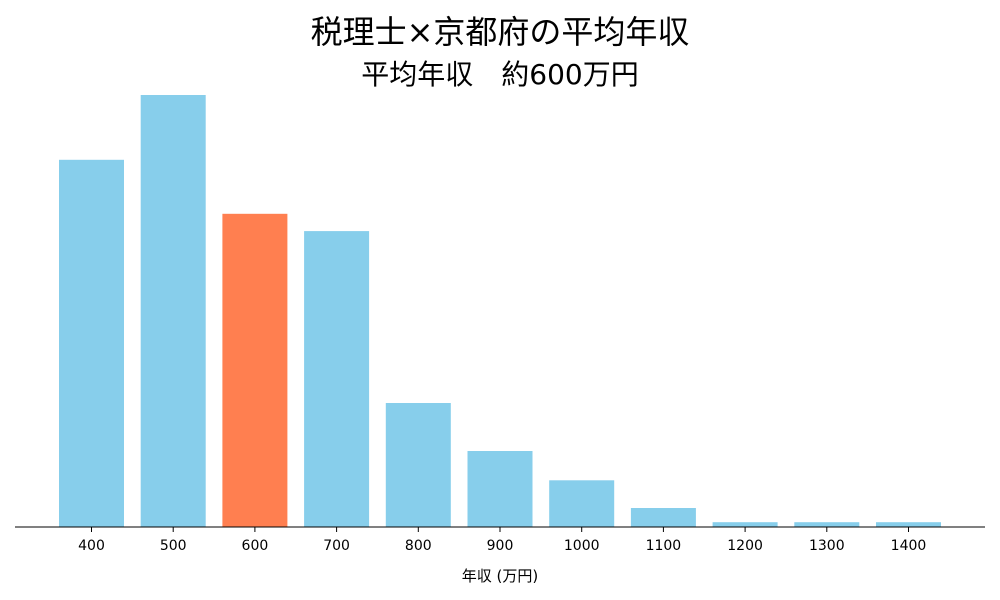  Describe the element at coordinates (500, 32) in the screenshot. I see `chart-title: 税理士×京都府の平均年収` at that location.